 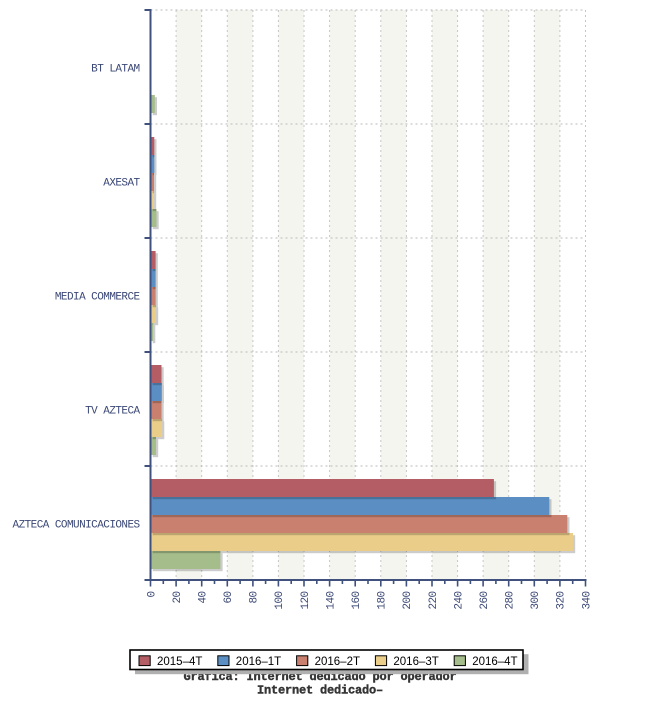 I want to click on svg-text: 2015–4T, so click(x=179, y=662).